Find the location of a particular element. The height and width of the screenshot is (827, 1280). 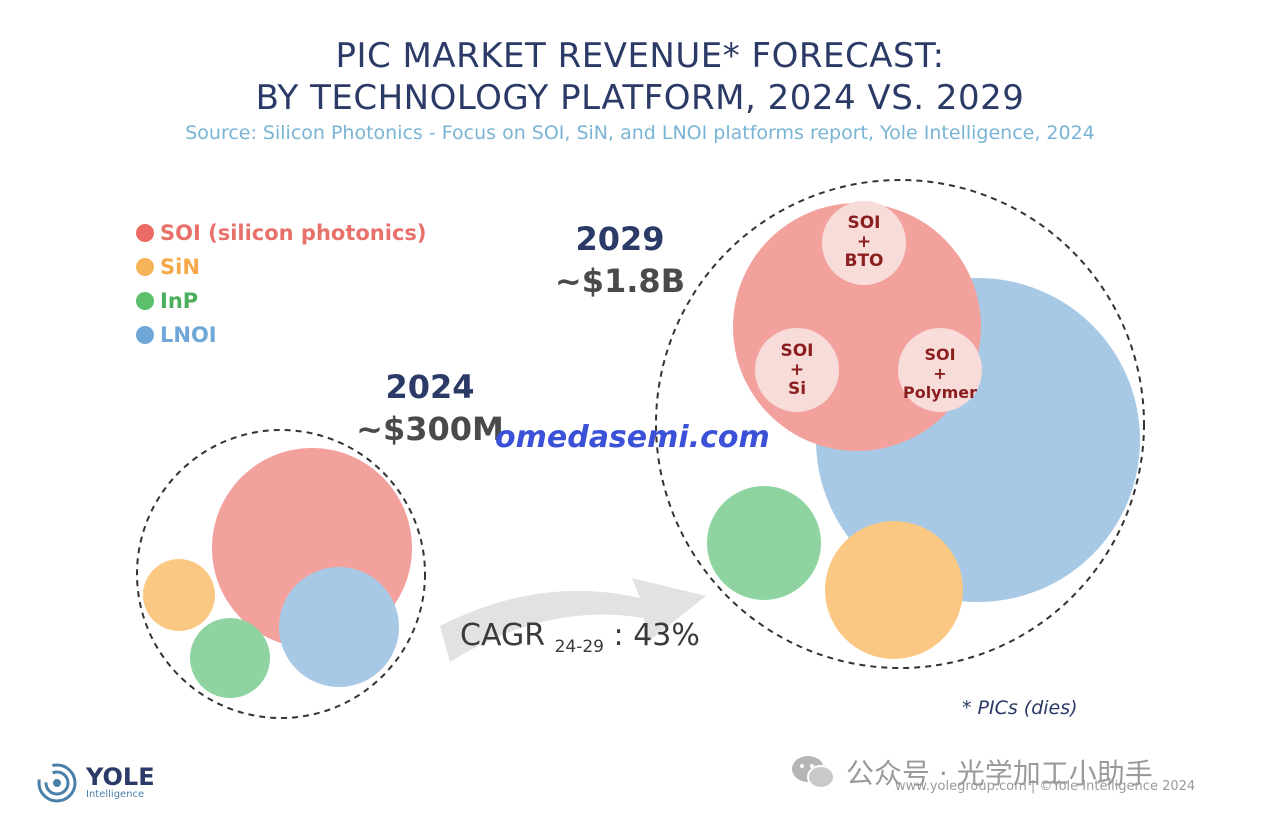

wechat-watermark: 公众号 · 光学加工小助手 is located at coordinates (971, 772).